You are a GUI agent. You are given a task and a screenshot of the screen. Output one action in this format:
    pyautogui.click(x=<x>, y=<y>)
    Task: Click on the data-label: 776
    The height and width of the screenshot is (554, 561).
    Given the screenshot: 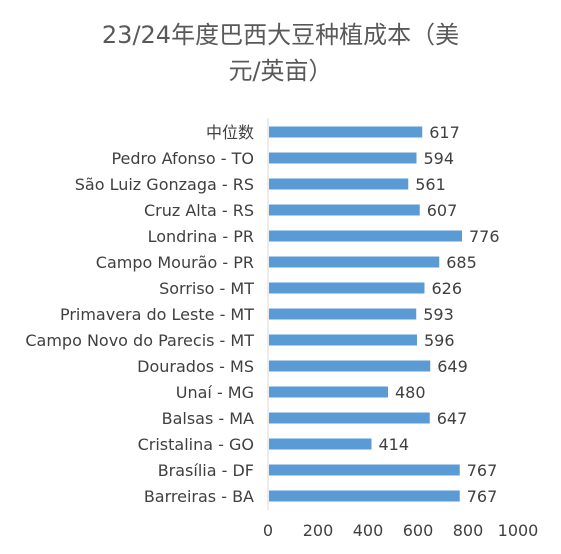 What is the action you would take?
    pyautogui.click(x=484, y=236)
    